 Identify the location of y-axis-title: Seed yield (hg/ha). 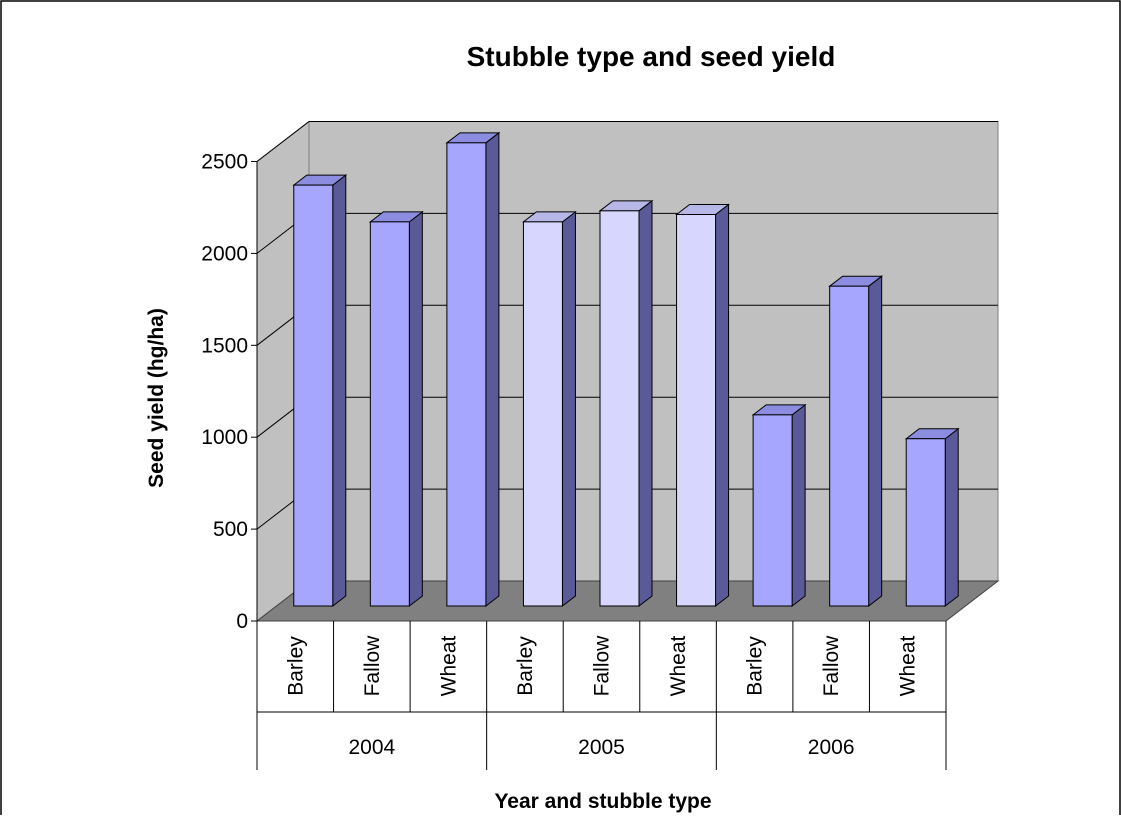
(156, 398).